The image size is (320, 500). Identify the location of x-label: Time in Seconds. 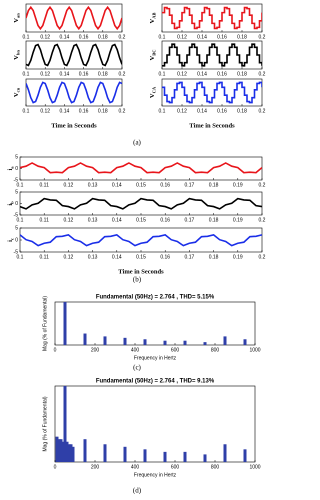
(212, 125).